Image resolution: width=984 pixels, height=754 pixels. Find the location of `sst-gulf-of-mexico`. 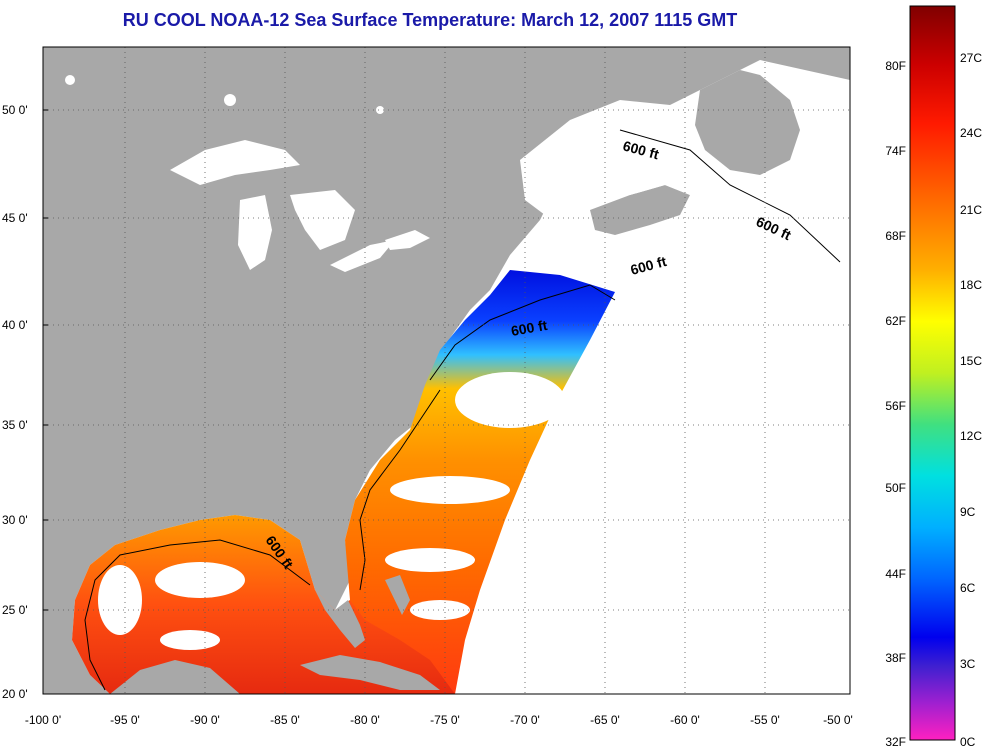

sst-gulf-of-mexico is located at coordinates (263, 604).